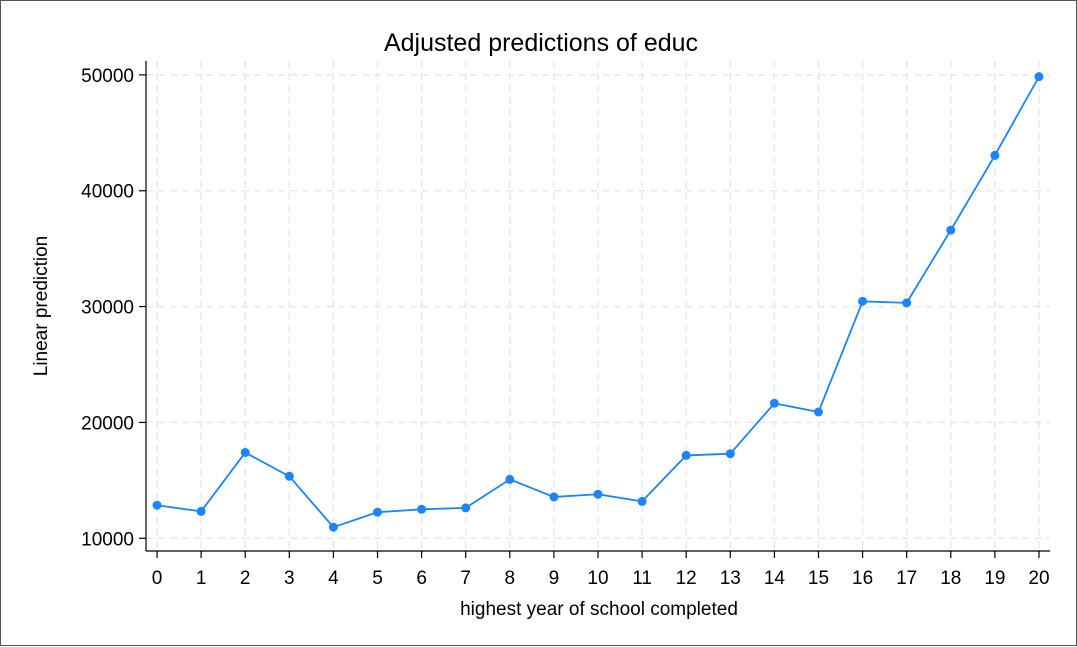 The width and height of the screenshot is (1077, 647). Describe the element at coordinates (994, 578) in the screenshot. I see `x-tick-label: 19` at that location.